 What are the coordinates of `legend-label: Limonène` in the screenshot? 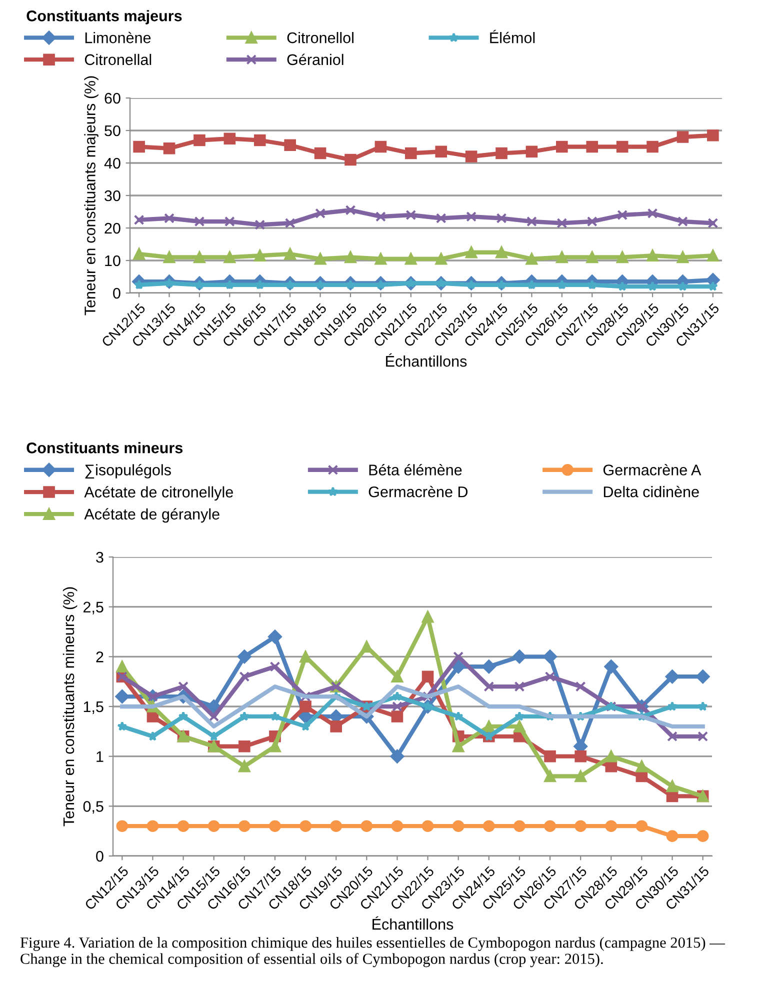 It's located at (118, 38).